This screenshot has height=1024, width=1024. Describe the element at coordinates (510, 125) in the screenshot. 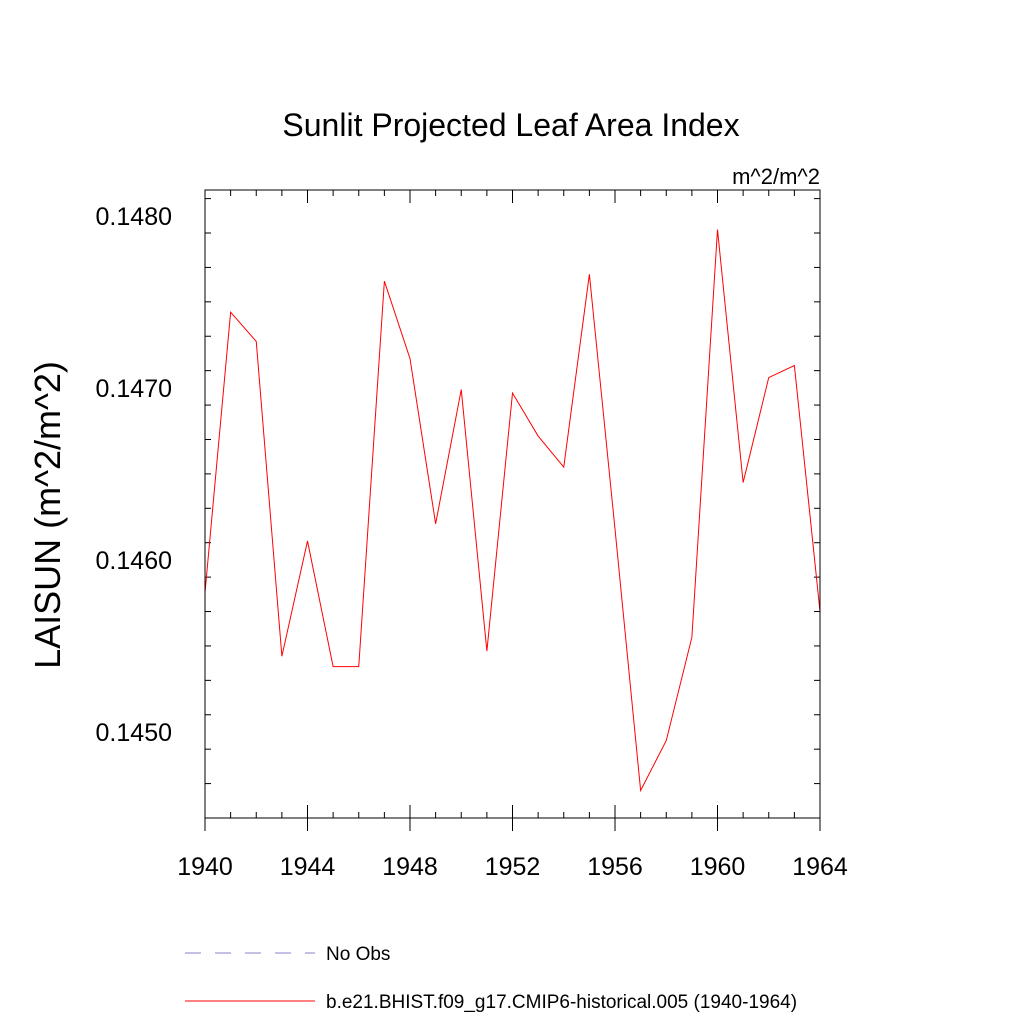

I see `chart-title: Sunlit Projected Leaf Area Index` at that location.